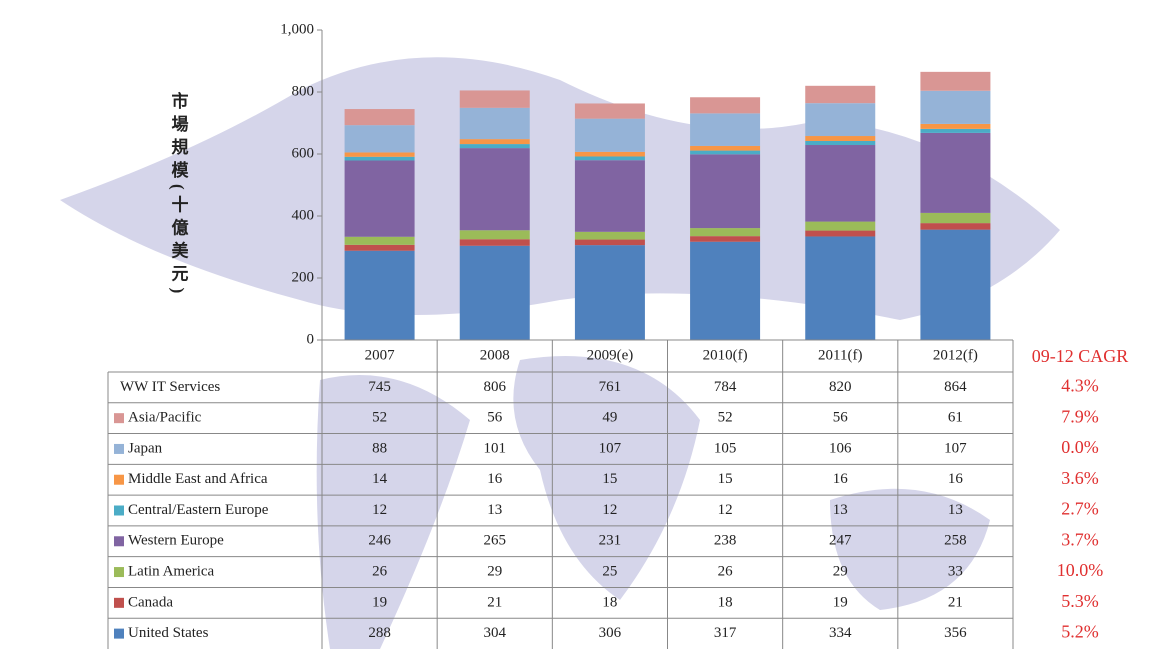 This screenshot has width=1173, height=649. Describe the element at coordinates (379, 387) in the screenshot. I see `table-cell: 745` at that location.